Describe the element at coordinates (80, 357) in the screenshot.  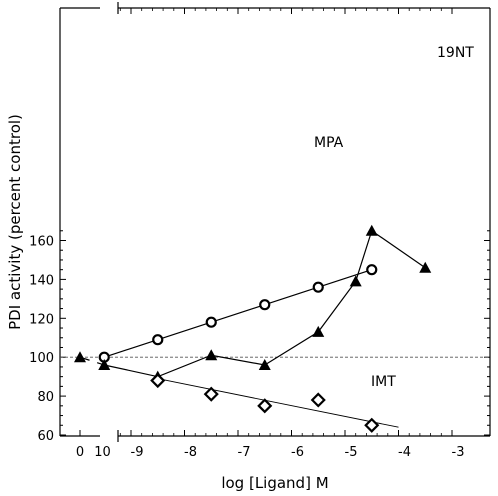
I see `zero-point-marker` at that location.